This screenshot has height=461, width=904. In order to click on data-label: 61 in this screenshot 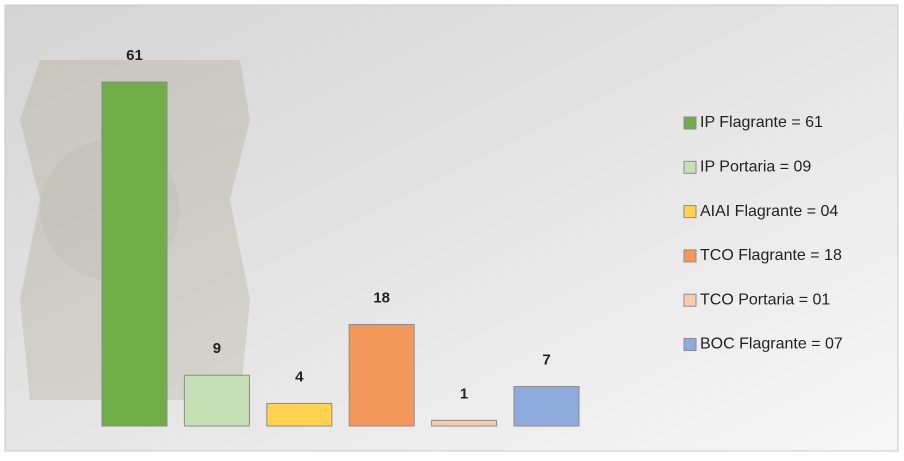, I will do `click(134, 55)`.